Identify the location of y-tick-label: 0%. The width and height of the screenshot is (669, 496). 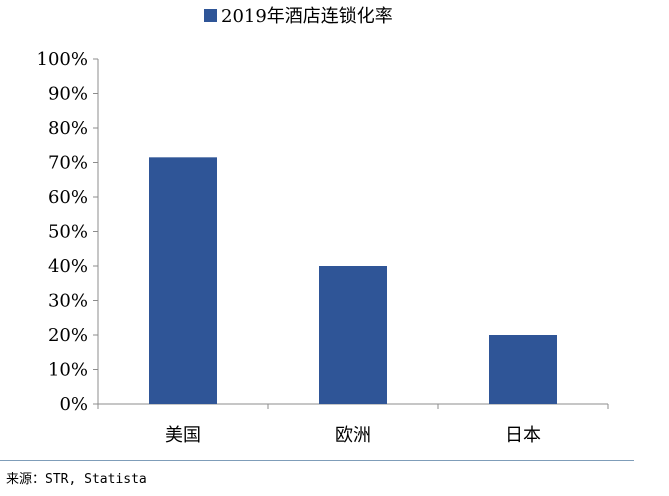
(73, 404).